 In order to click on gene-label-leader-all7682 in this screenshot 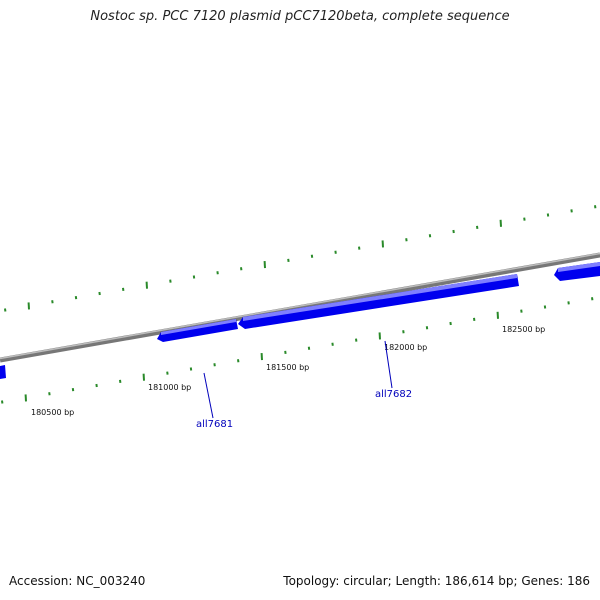, I will do `click(388, 364)`.